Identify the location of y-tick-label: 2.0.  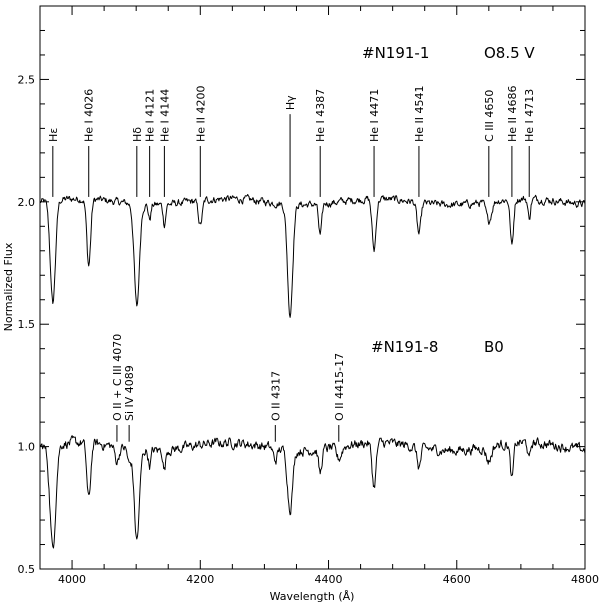
(27, 202).